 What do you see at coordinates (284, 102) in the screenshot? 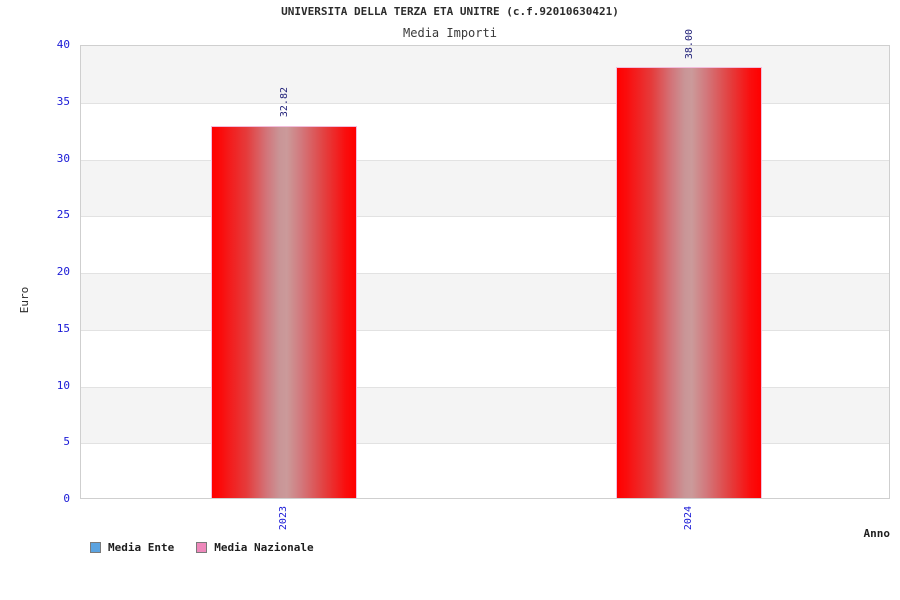
I see `bar-value-label: 32.82` at bounding box center [284, 102].